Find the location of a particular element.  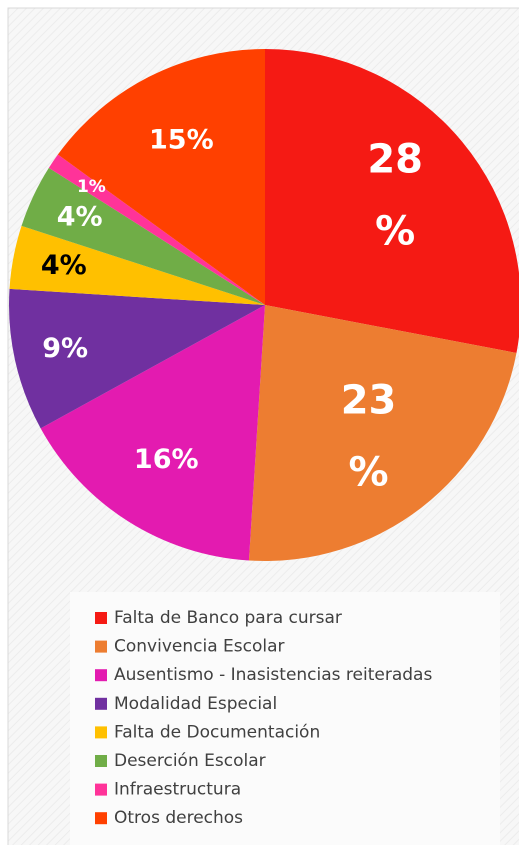

legend-label: Infraestructura is located at coordinates (177, 790).